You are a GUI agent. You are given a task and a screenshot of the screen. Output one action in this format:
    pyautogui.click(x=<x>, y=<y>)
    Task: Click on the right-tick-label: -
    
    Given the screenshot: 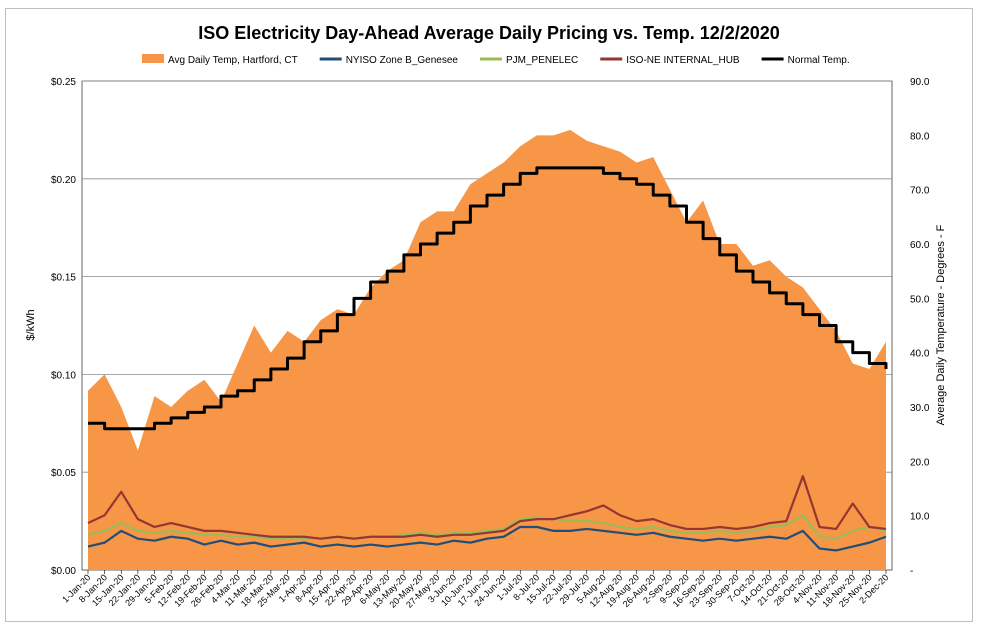 What is the action you would take?
    pyautogui.click(x=911, y=571)
    